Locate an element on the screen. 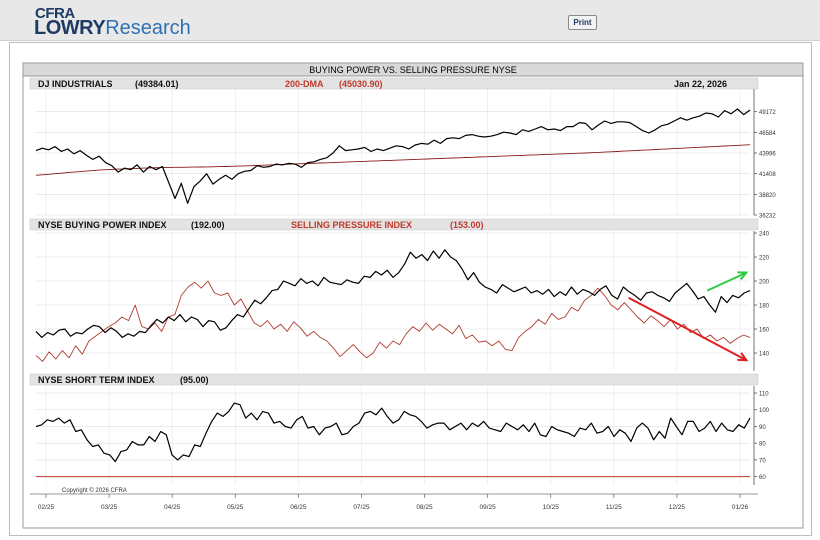  y-tick-label-short-term: 90 is located at coordinates (762, 428).